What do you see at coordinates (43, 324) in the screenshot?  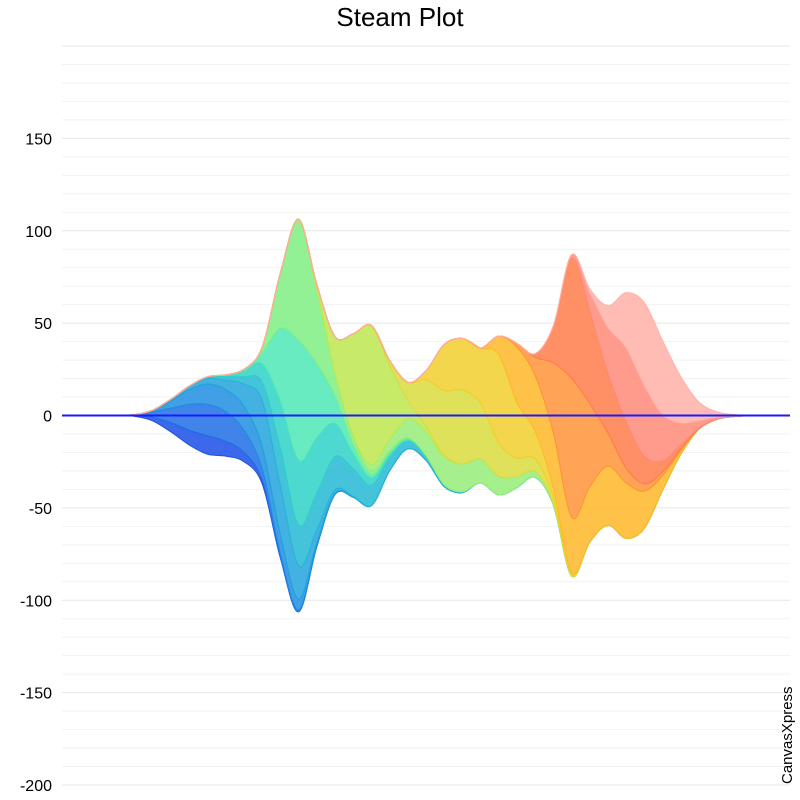 I see `y-tick-label: 50` at bounding box center [43, 324].